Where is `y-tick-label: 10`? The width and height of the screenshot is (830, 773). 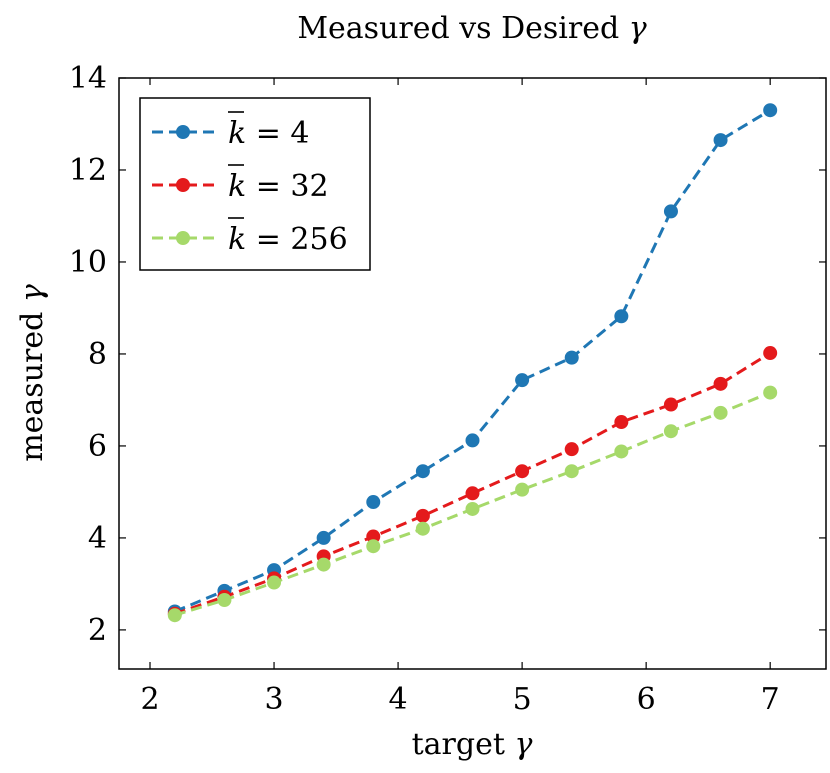 y-tick-label: 10 is located at coordinates (88, 262).